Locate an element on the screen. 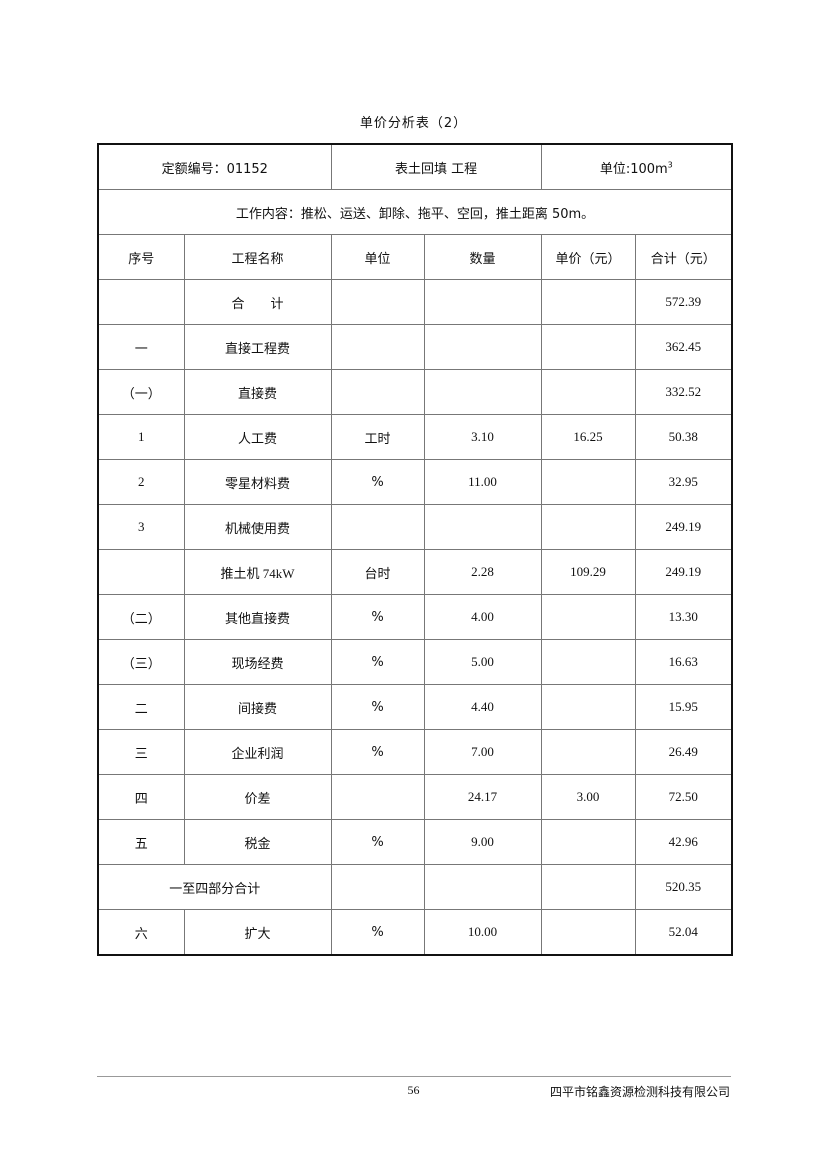 This screenshot has height=1169, width=827. table-cell: 16.63 is located at coordinates (683, 662).